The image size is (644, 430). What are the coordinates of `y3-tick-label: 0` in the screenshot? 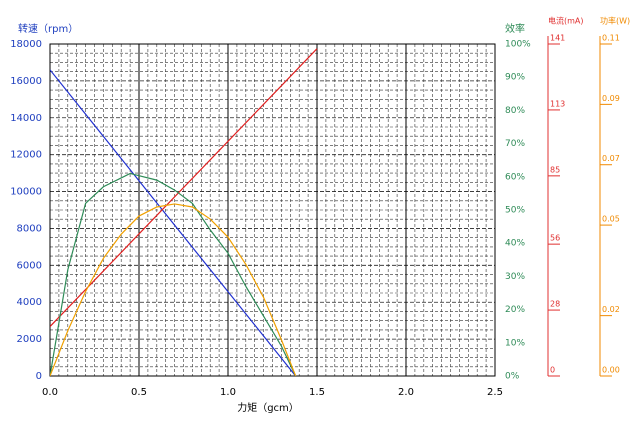 It's located at (552, 370).